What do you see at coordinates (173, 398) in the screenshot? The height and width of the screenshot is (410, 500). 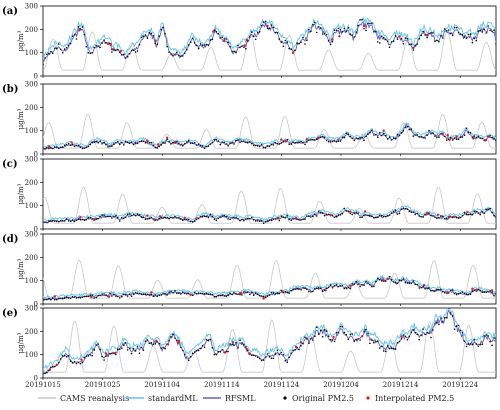 I see `legend-label: standardML` at bounding box center [173, 398].